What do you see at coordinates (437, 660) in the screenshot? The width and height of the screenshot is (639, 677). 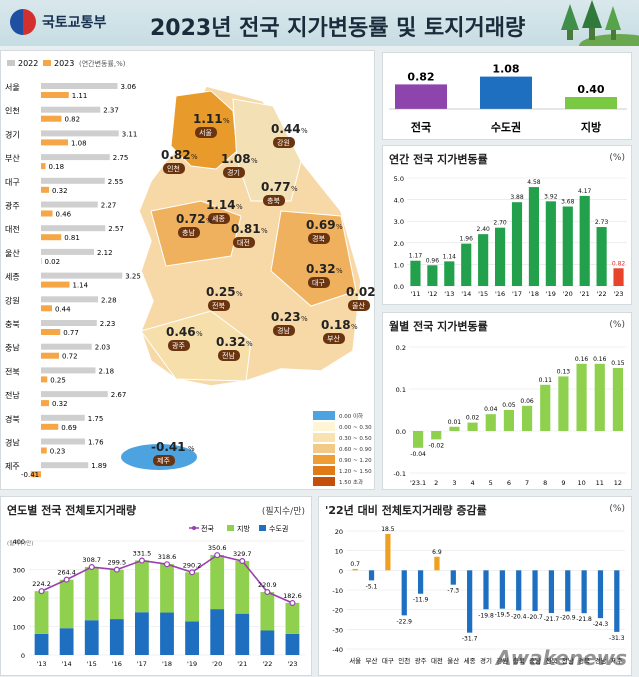 I see `x-tick-label: 대전` at bounding box center [437, 660].